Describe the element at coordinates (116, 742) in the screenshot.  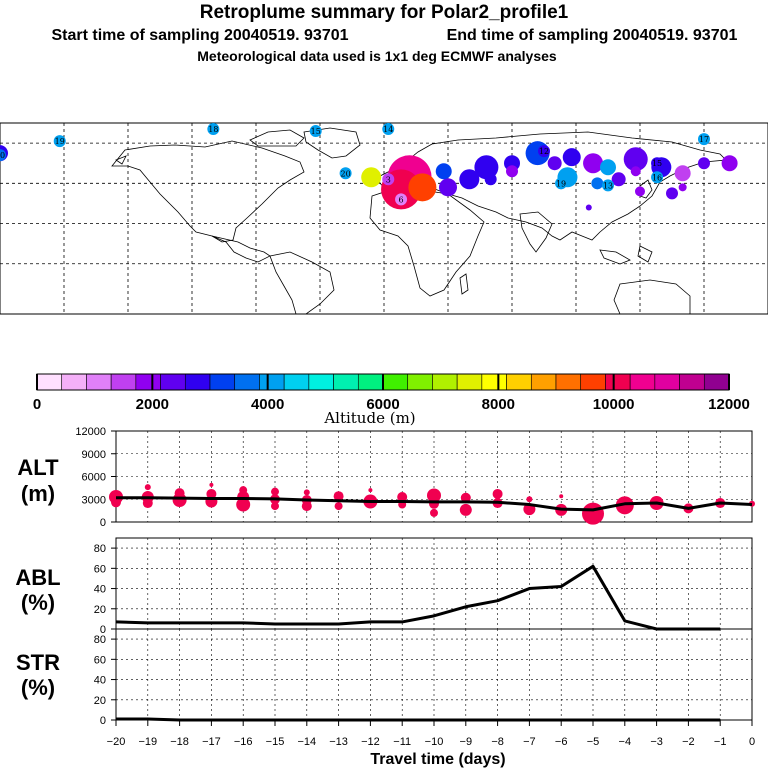
I see `x-tick-label: −20` at that location.